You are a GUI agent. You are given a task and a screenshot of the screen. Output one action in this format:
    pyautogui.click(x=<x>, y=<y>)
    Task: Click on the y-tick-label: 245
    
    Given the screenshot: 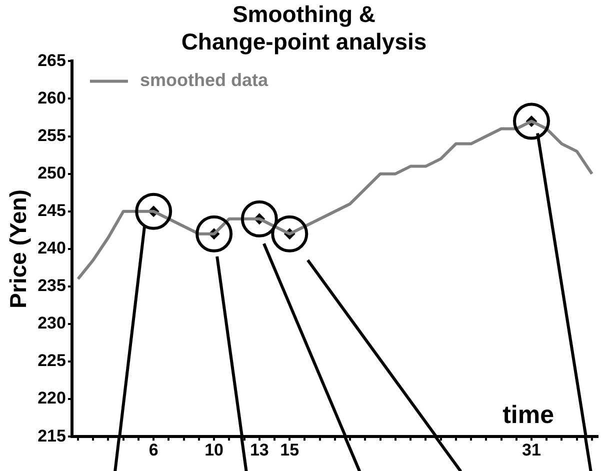 What is the action you would take?
    pyautogui.click(x=52, y=210)
    